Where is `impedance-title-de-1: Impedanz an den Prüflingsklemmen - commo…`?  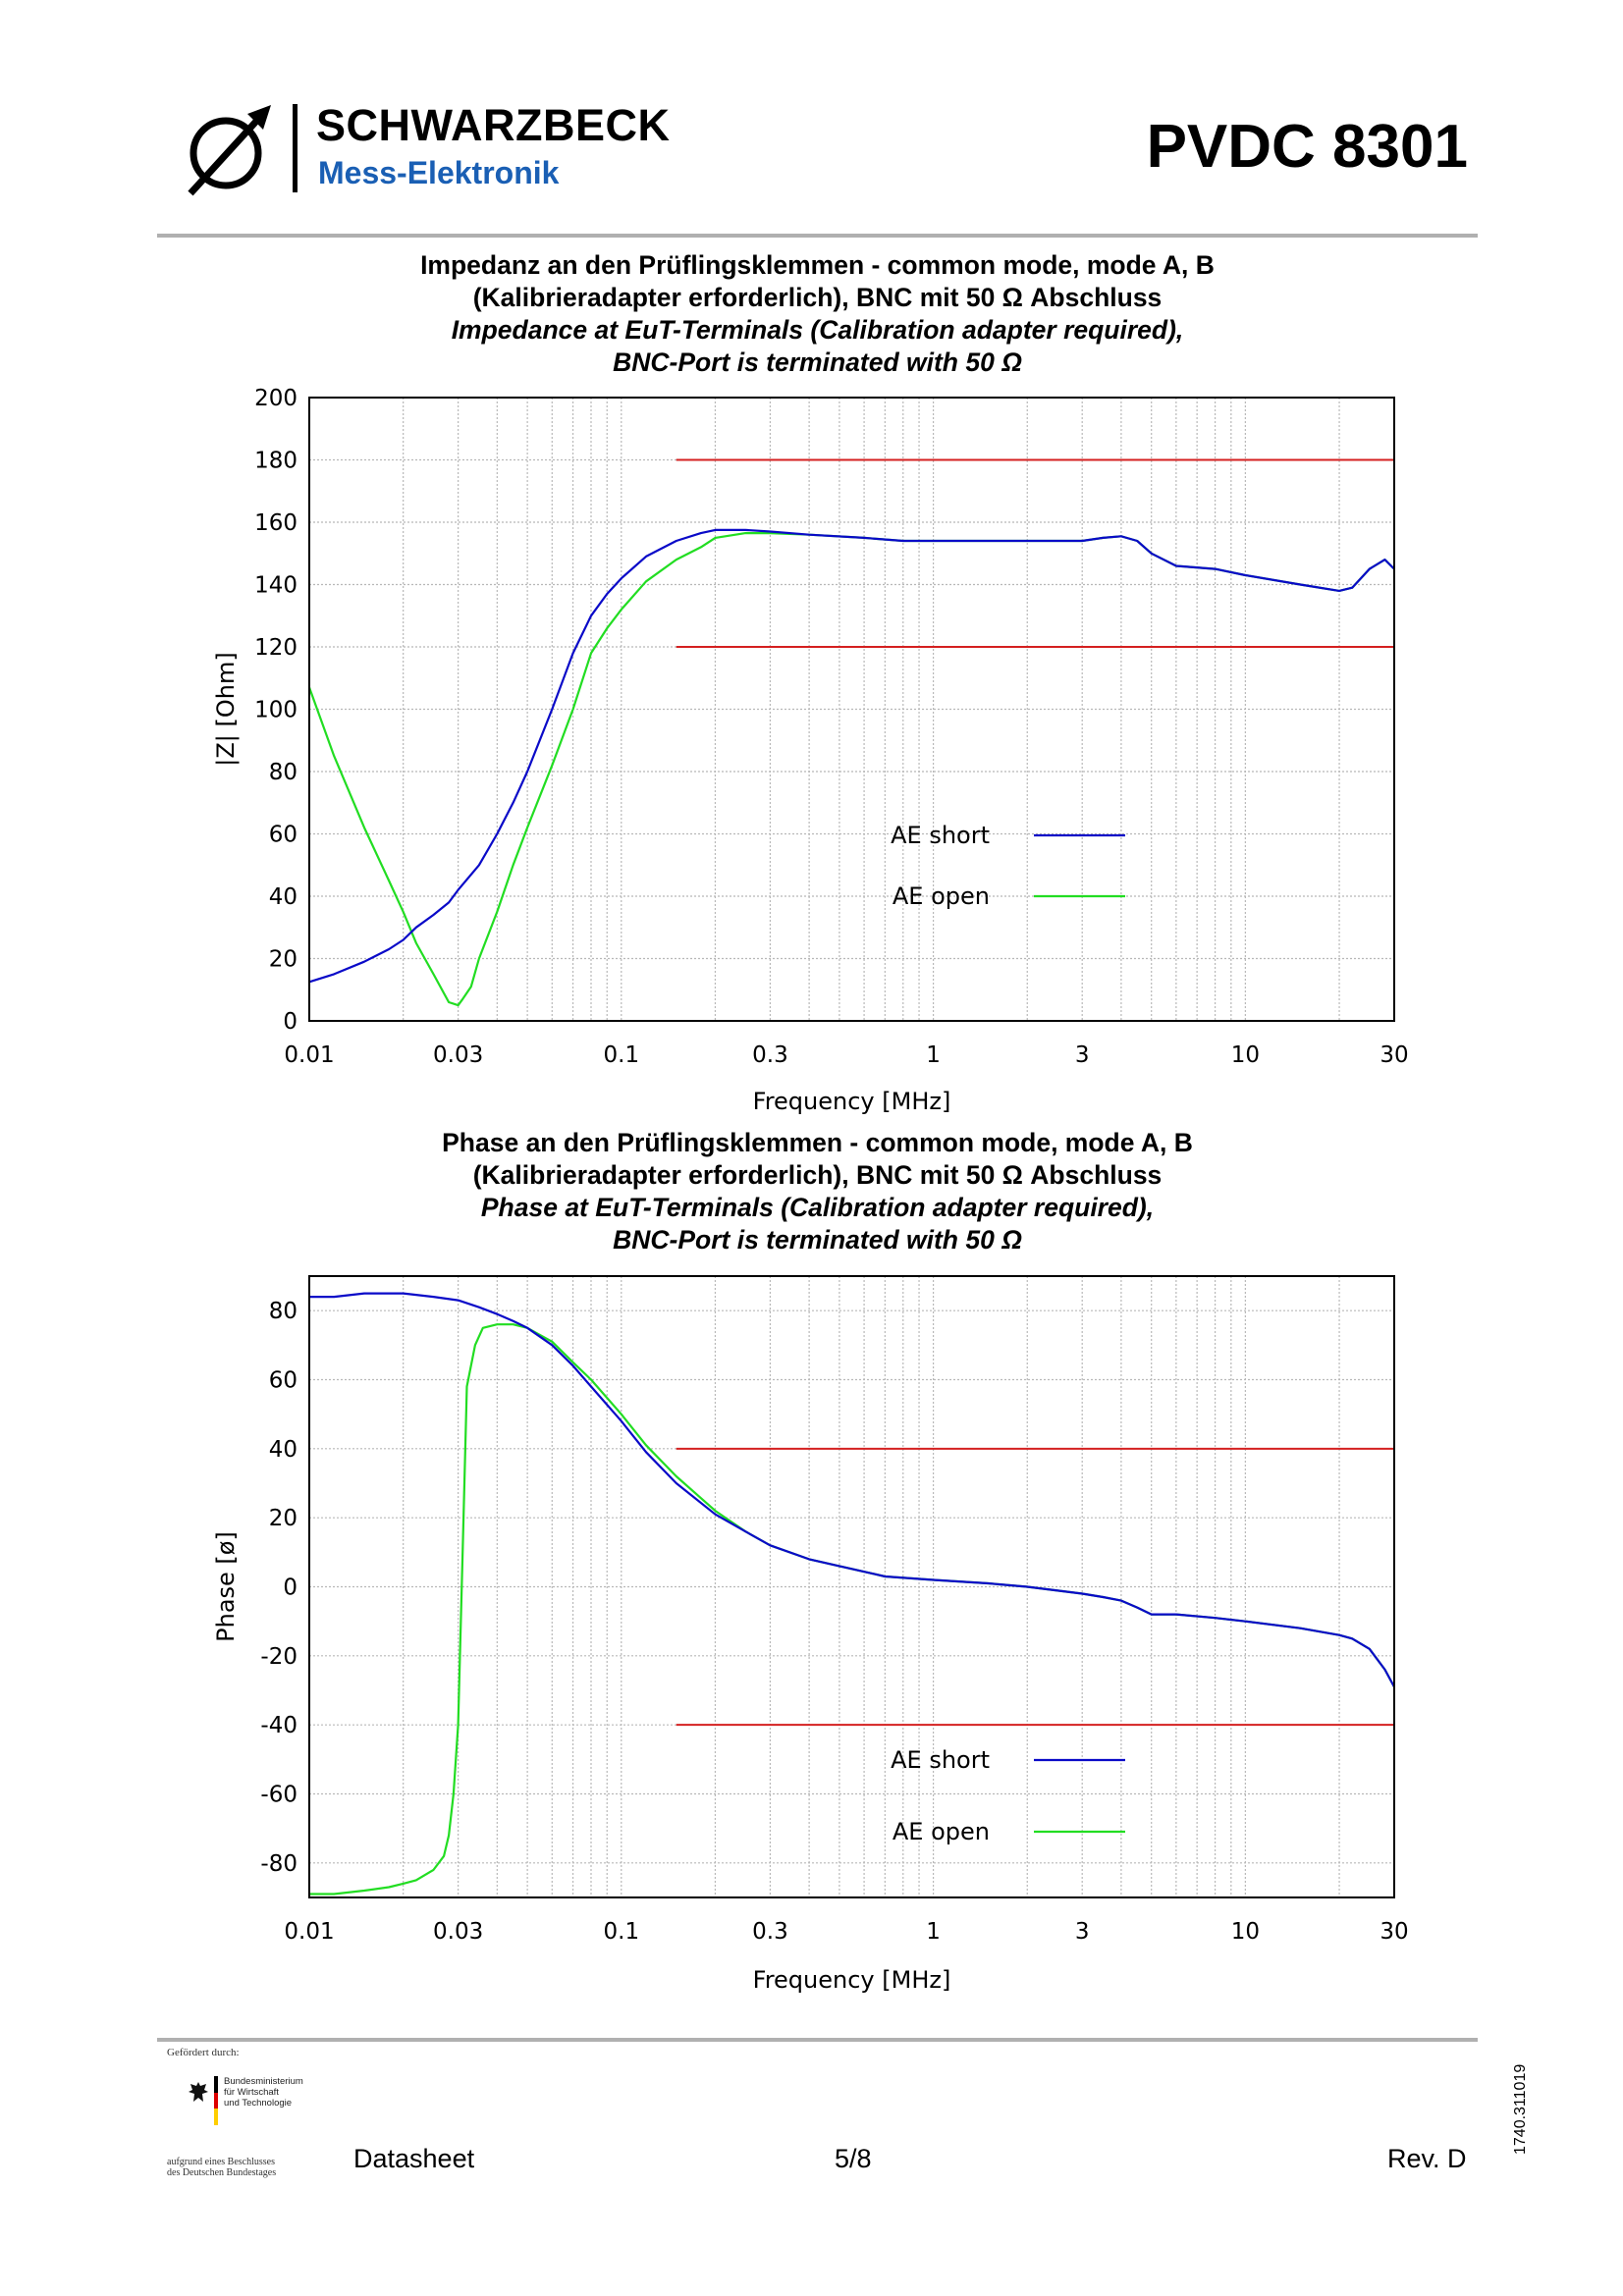
impedance-title-de-1: Impedanz an den Prüflingsklemmen - commo… is located at coordinates (817, 265).